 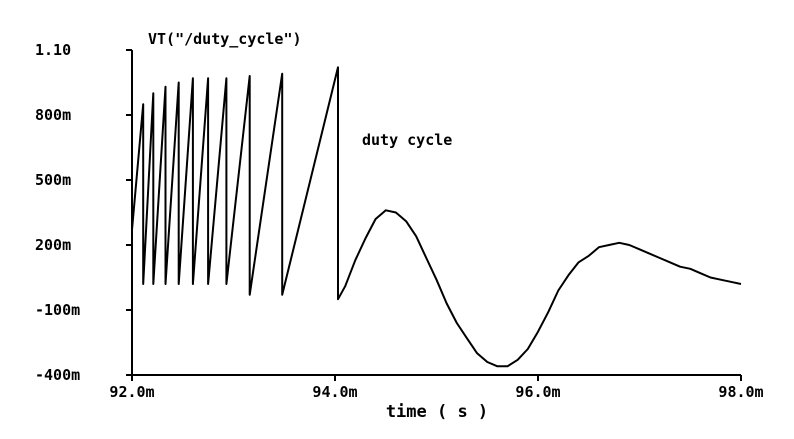 What do you see at coordinates (53, 50) in the screenshot?
I see `y-tick-label: 1.10` at bounding box center [53, 50].